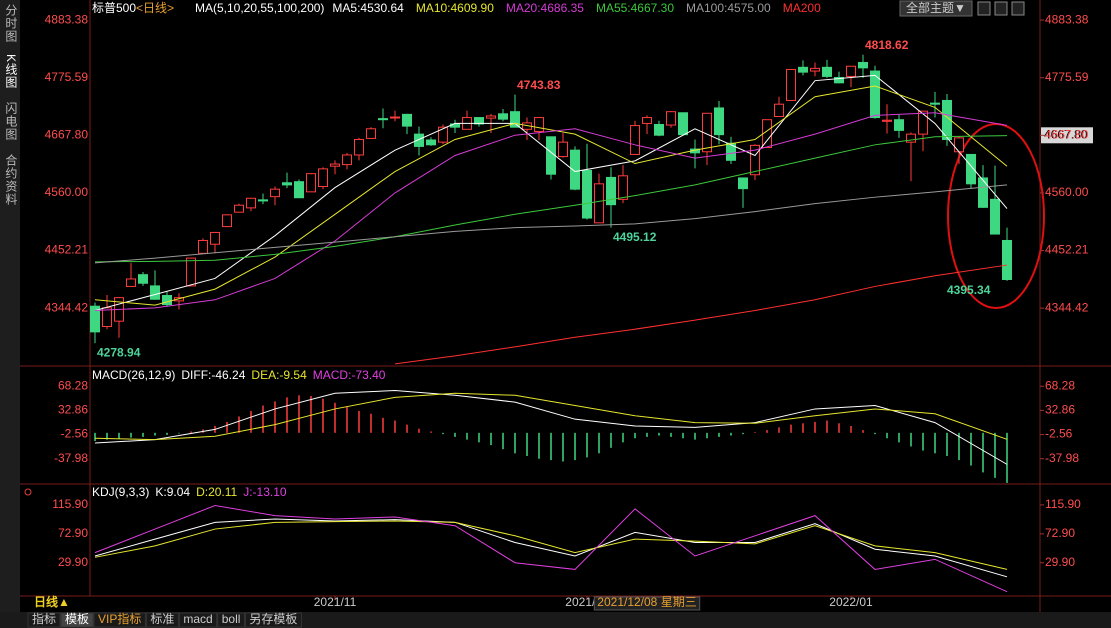 The image size is (1111, 628). I want to click on legend-entry: MA100:4575.00, so click(728, 8).